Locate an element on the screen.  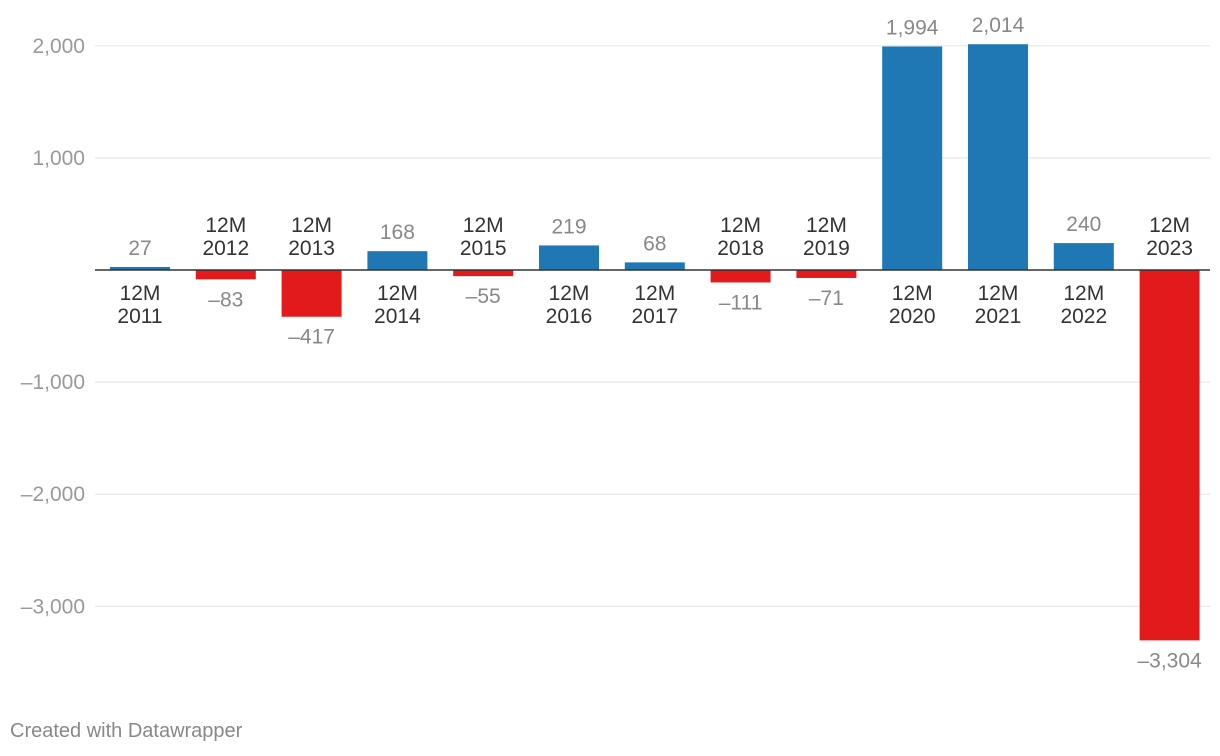
y-tick-label: 2,000 is located at coordinates (58, 46).